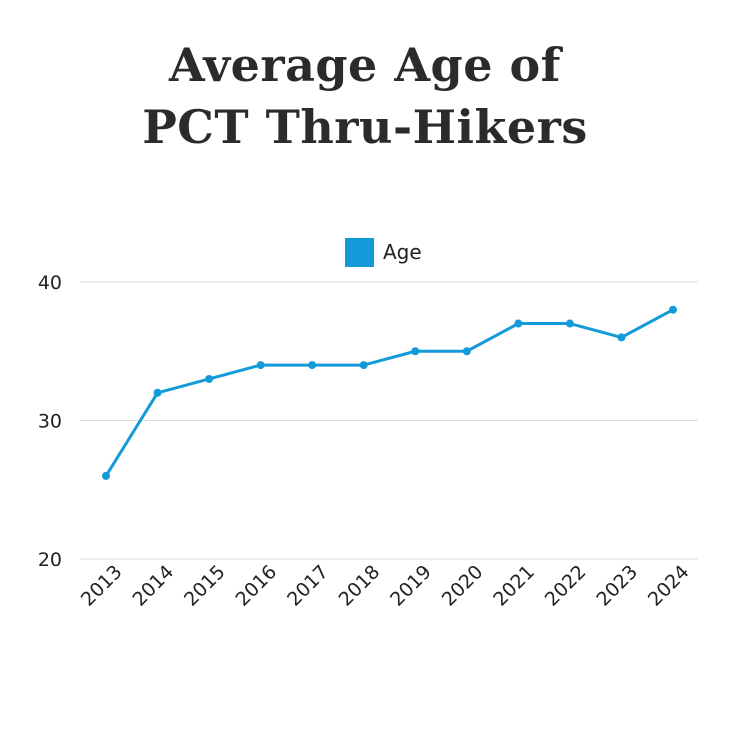 Image resolution: width=730 pixels, height=730 pixels. What do you see at coordinates (365, 127) in the screenshot?
I see `chart-title-line-2: PCT Thru-Hikers` at bounding box center [365, 127].